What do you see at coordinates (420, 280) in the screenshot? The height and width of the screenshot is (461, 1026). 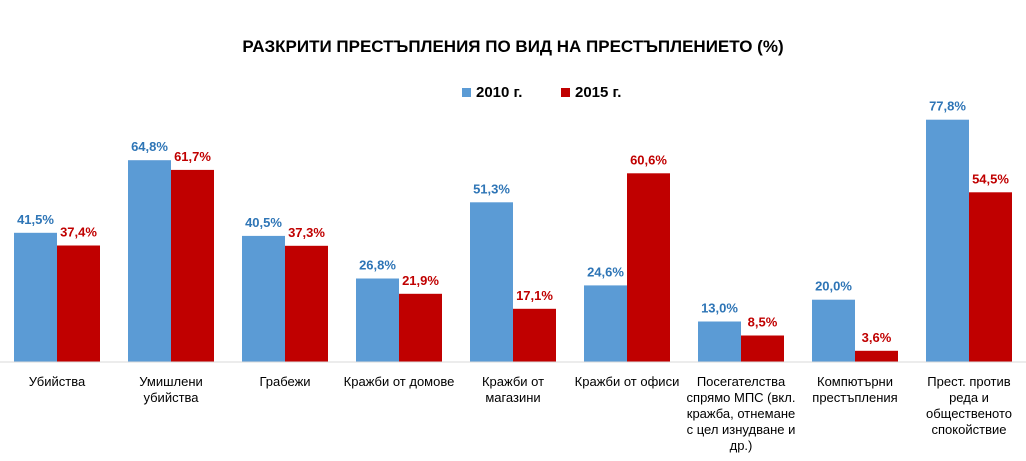 I see `data-label-series-2-cat-4: 21,9%` at bounding box center [420, 280].